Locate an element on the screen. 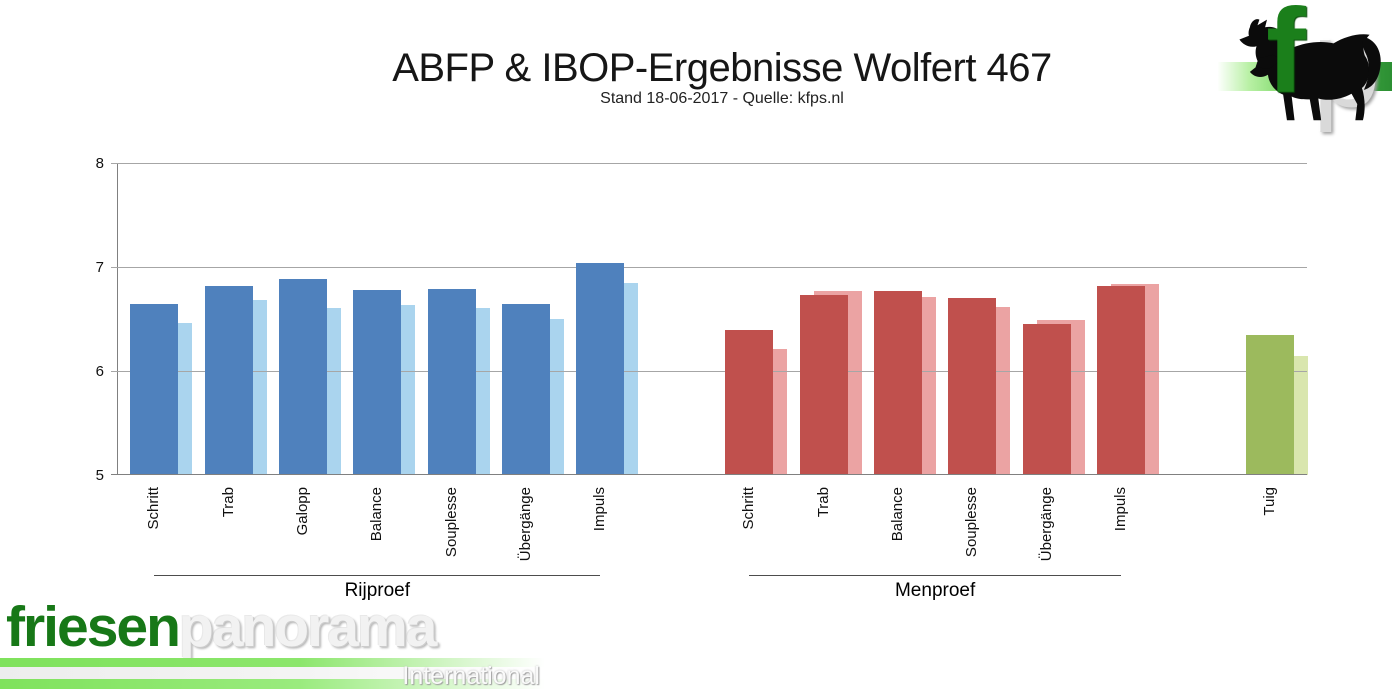 This screenshot has width=1400, height=700. watermark-international: International is located at coordinates (471, 676).